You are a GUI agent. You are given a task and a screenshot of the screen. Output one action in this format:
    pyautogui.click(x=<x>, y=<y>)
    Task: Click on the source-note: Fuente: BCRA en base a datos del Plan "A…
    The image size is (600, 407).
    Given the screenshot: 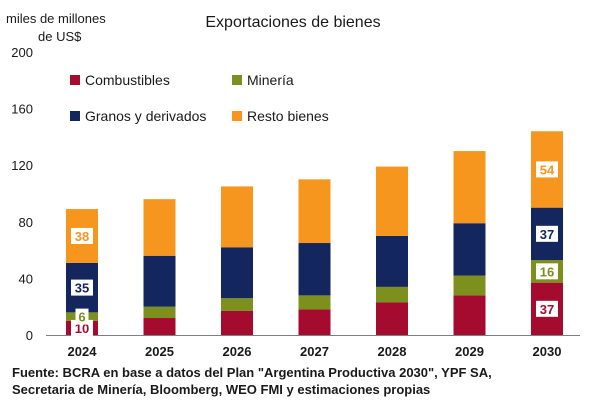 What is the action you would take?
    pyautogui.click(x=302, y=381)
    